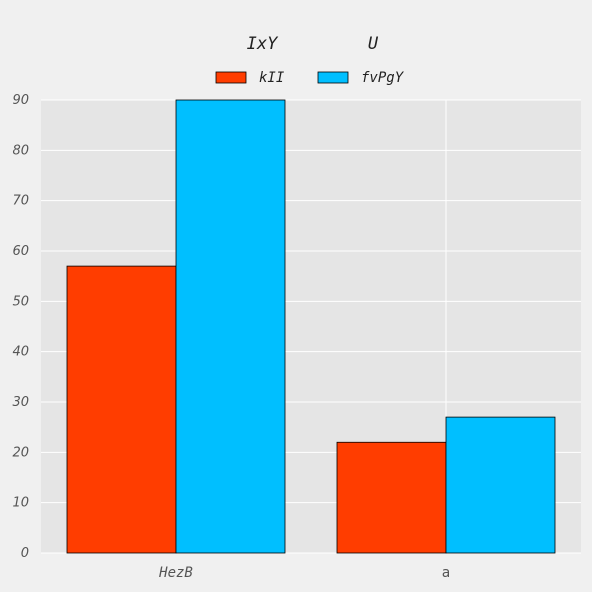 The image size is (592, 592). What do you see at coordinates (20, 301) in the screenshot?
I see `y-tick-label: 50` at bounding box center [20, 301].